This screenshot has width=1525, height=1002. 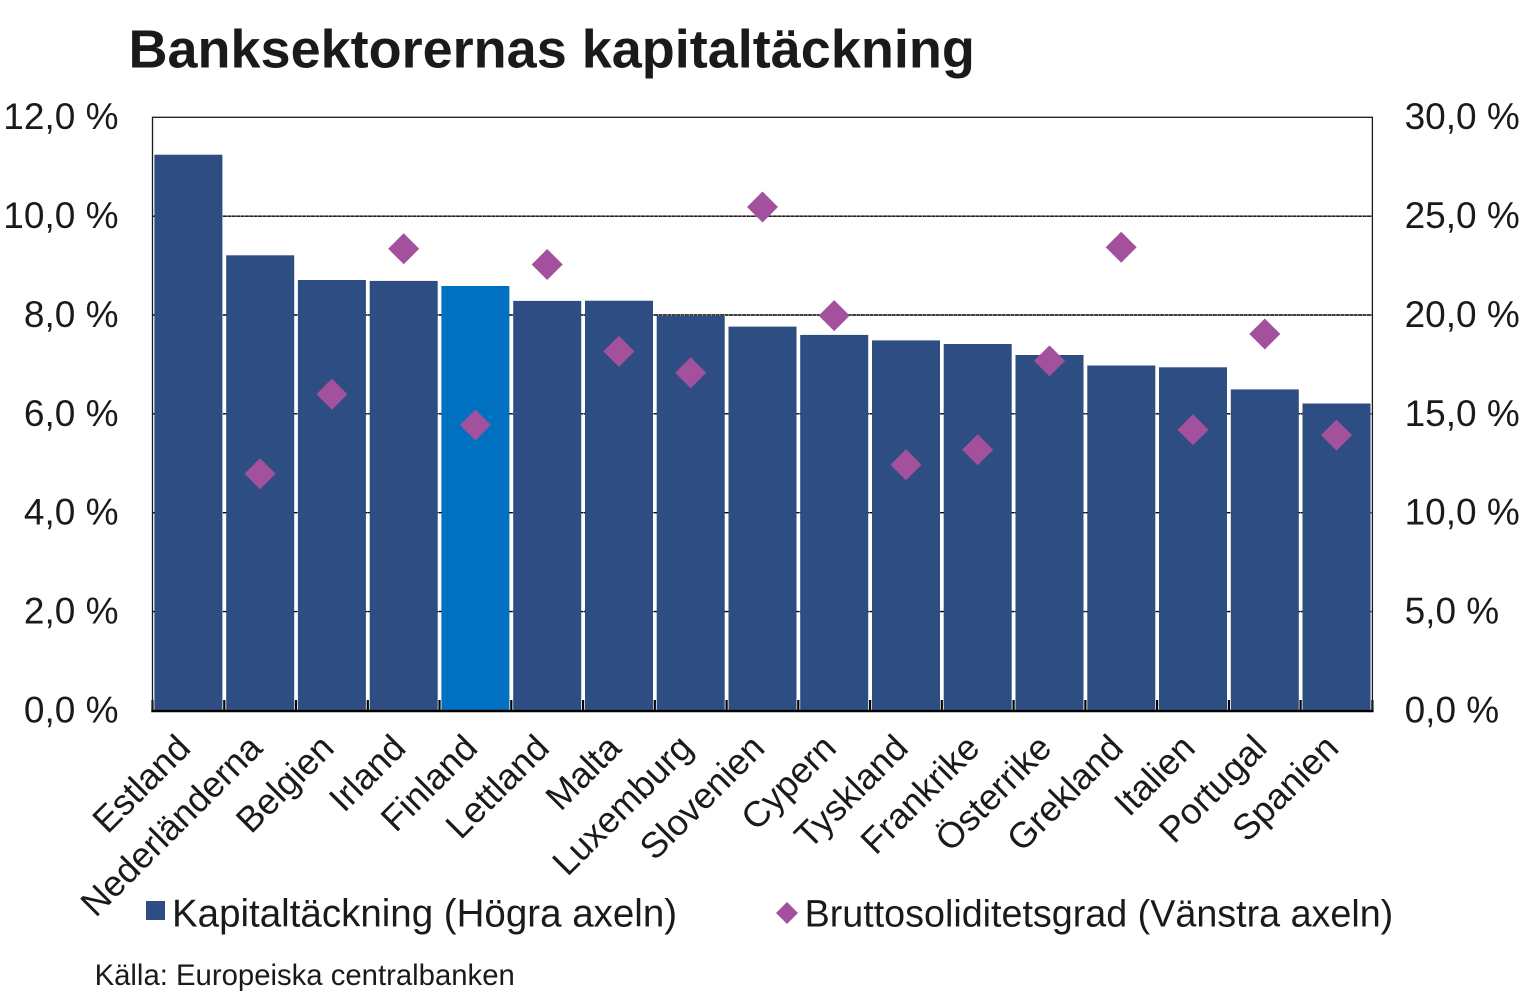 What do you see at coordinates (1462, 116) in the screenshot?
I see `svg-text: 30,0 %` at bounding box center [1462, 116].